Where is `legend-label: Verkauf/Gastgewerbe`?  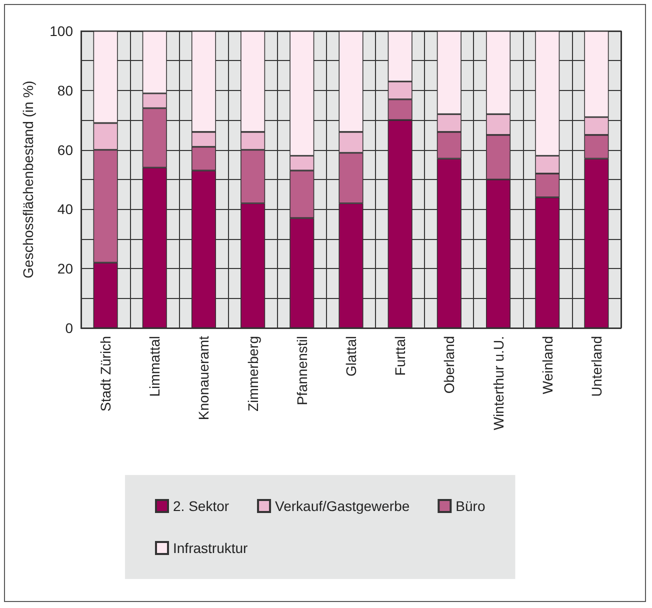 legend-label: Verkauf/Gastgewerbe is located at coordinates (342, 506).